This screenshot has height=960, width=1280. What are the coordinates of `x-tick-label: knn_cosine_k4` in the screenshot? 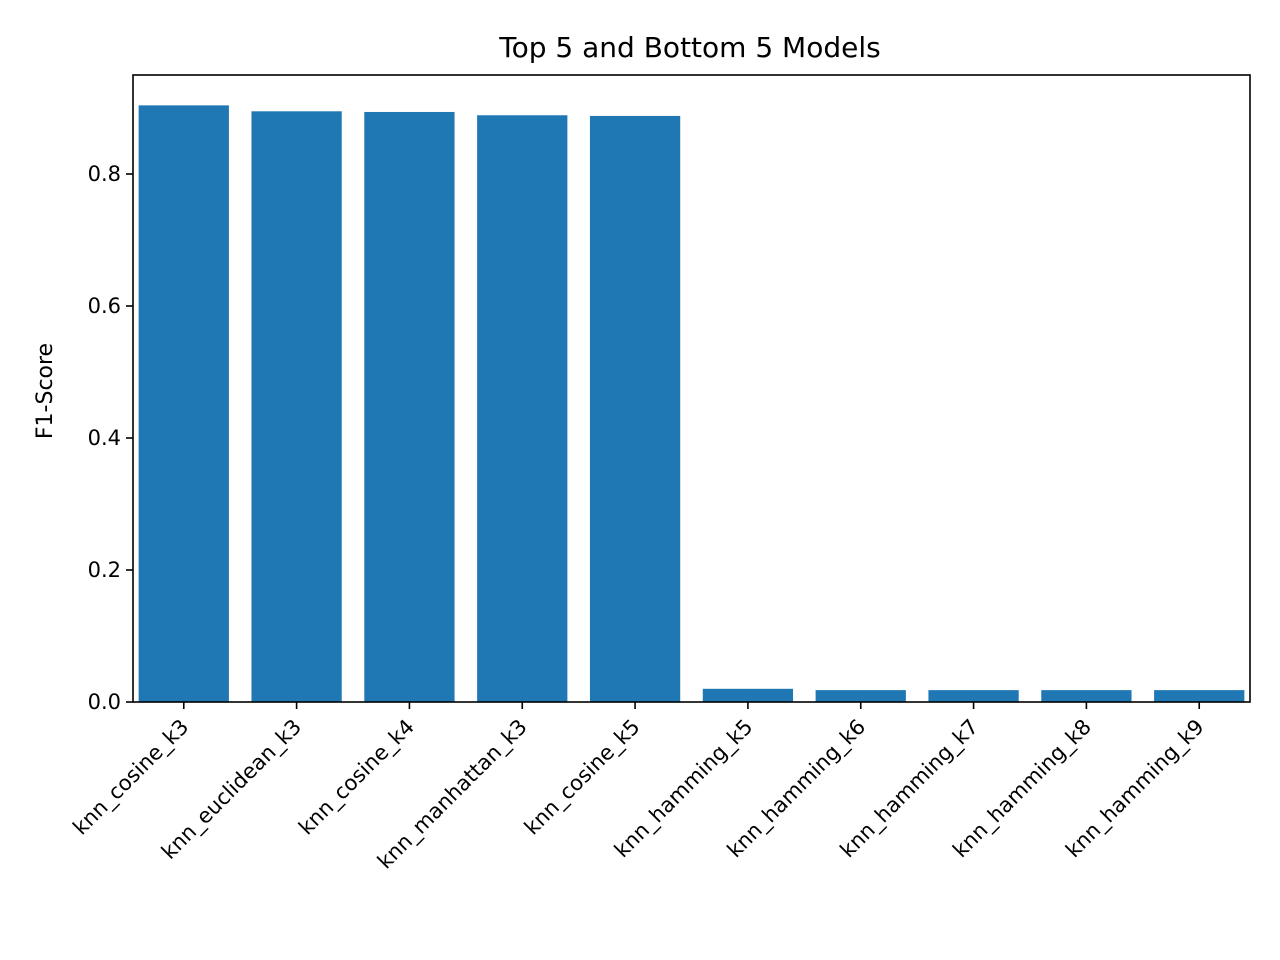 It's located at (357, 778).